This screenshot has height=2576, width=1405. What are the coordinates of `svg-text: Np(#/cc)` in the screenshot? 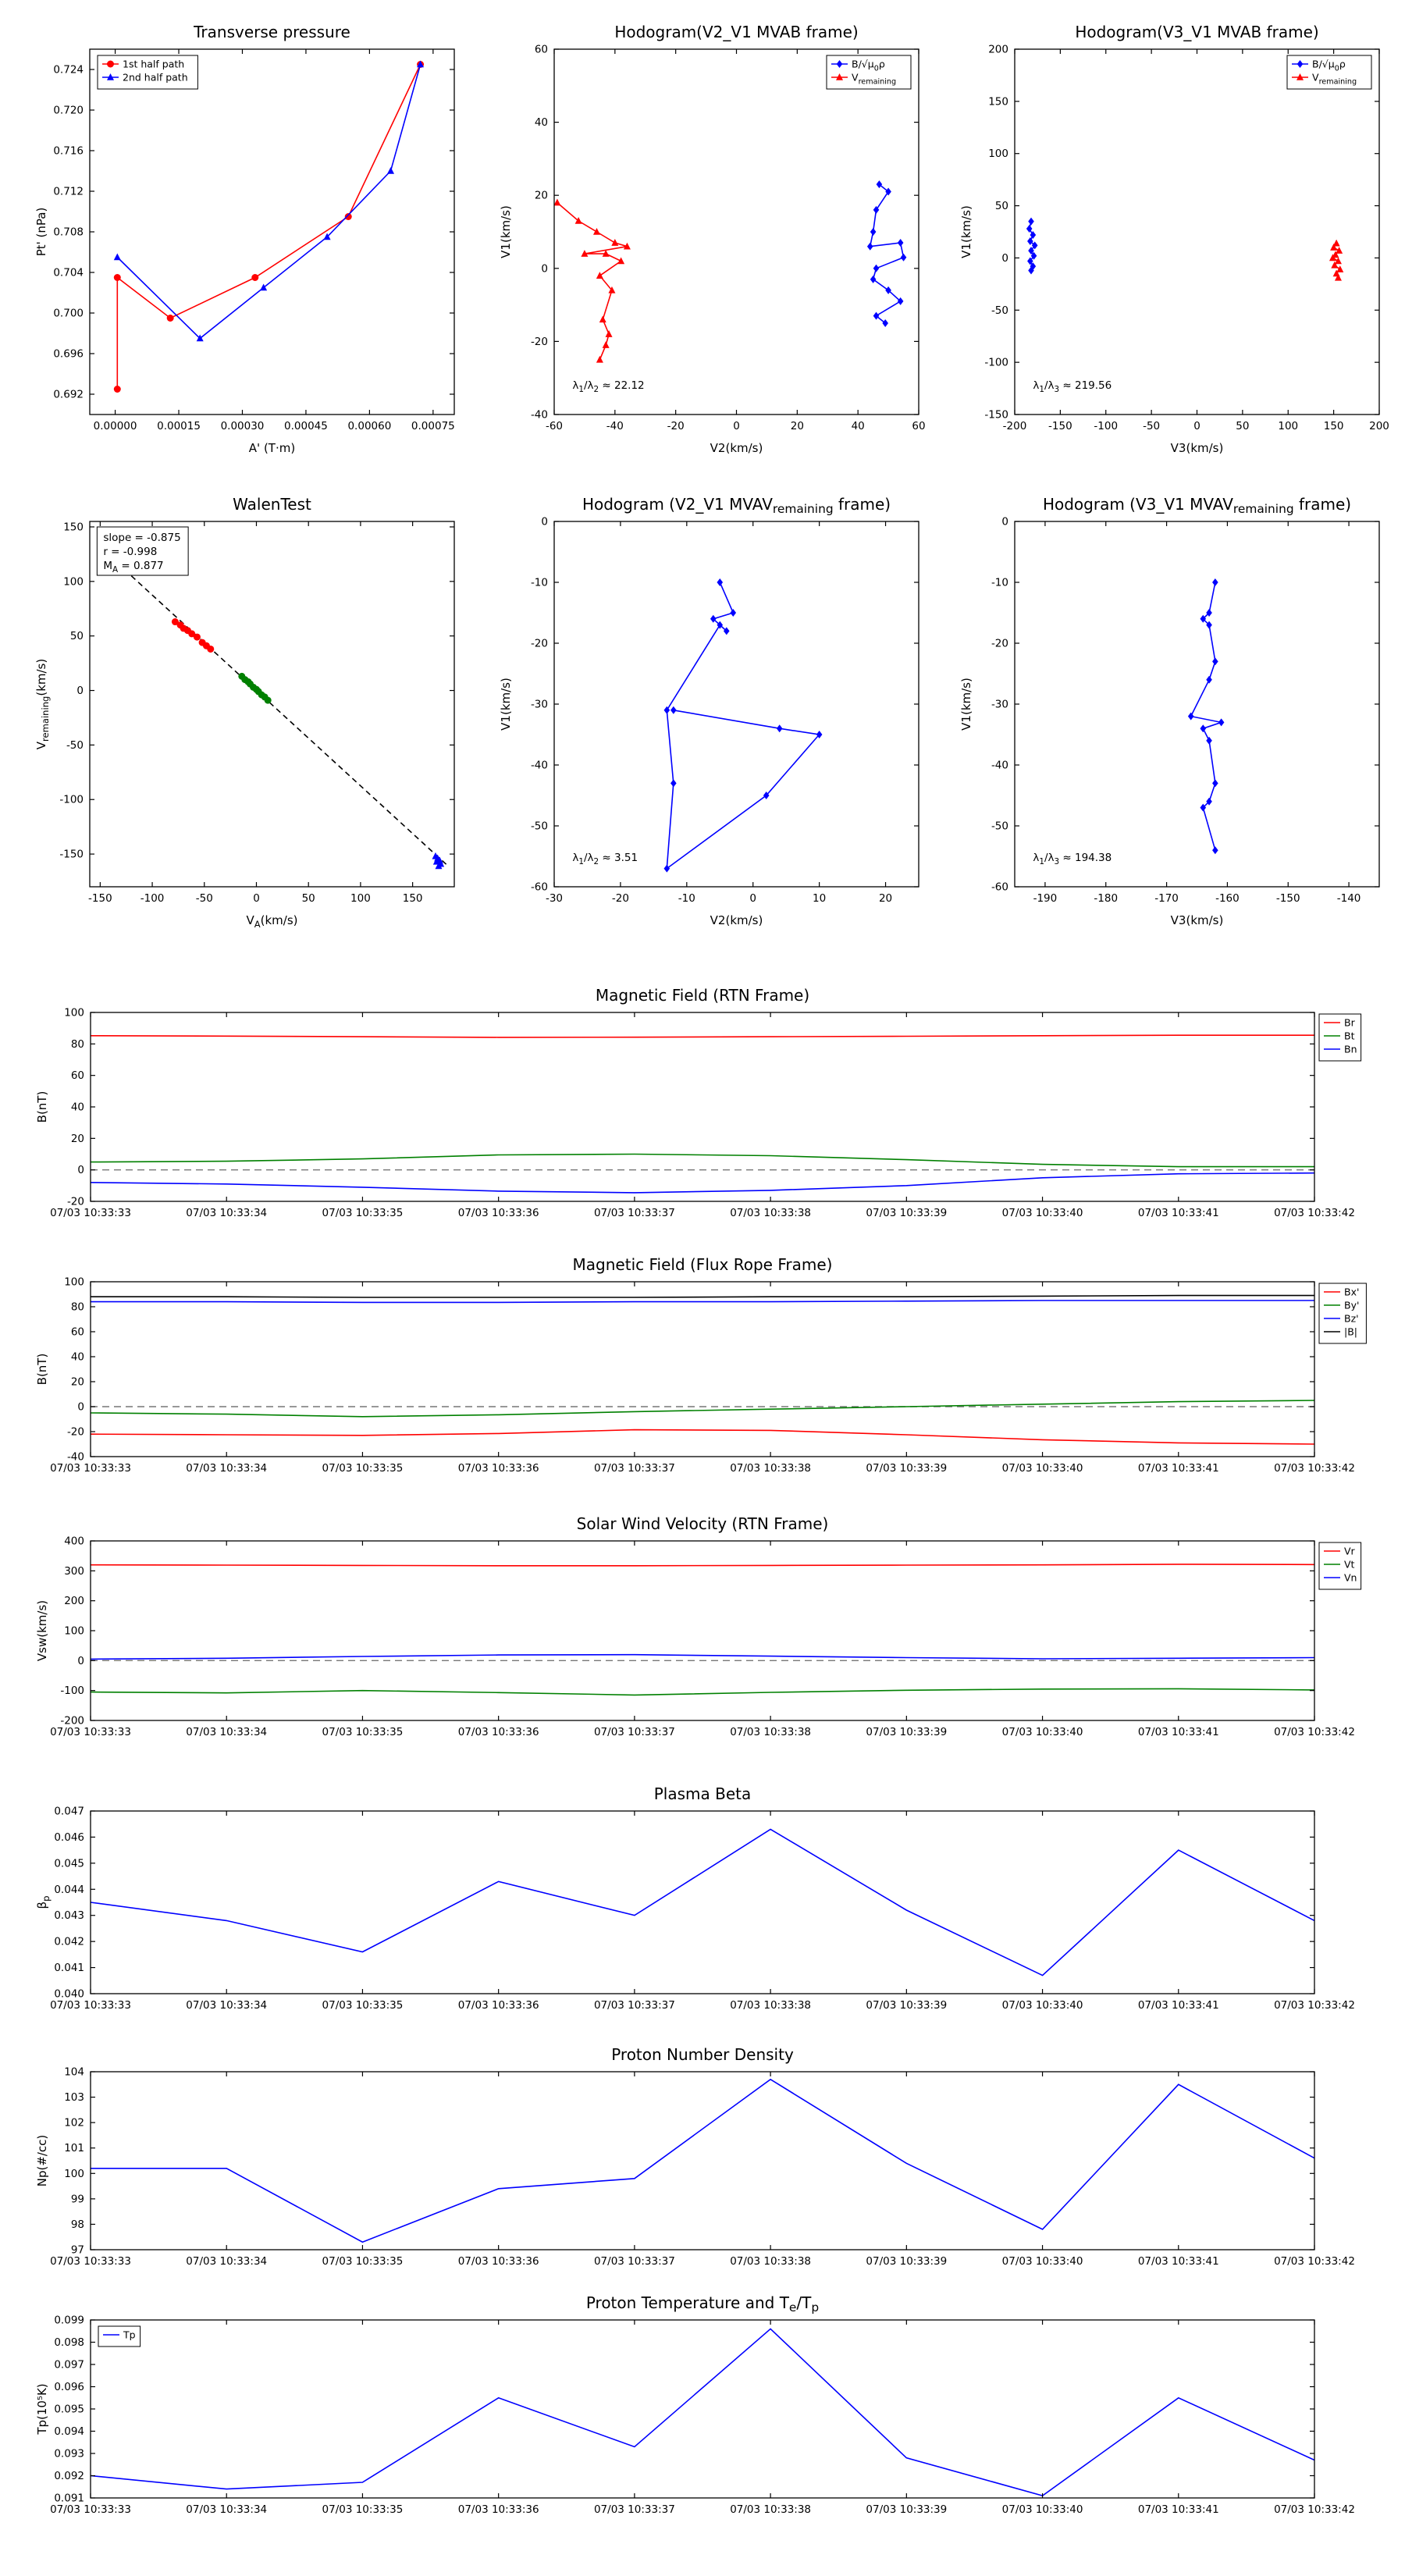 It's located at (42, 2161).